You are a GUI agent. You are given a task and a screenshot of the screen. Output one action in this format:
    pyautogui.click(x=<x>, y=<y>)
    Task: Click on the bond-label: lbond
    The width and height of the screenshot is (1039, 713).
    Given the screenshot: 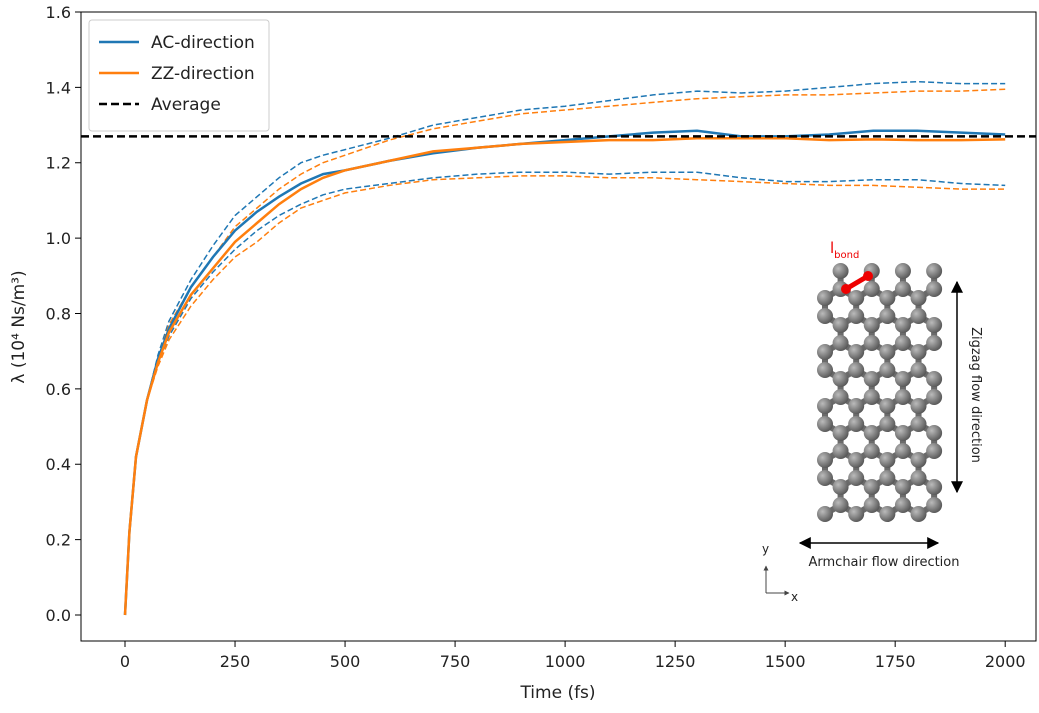 What is the action you would take?
    pyautogui.click(x=844, y=250)
    